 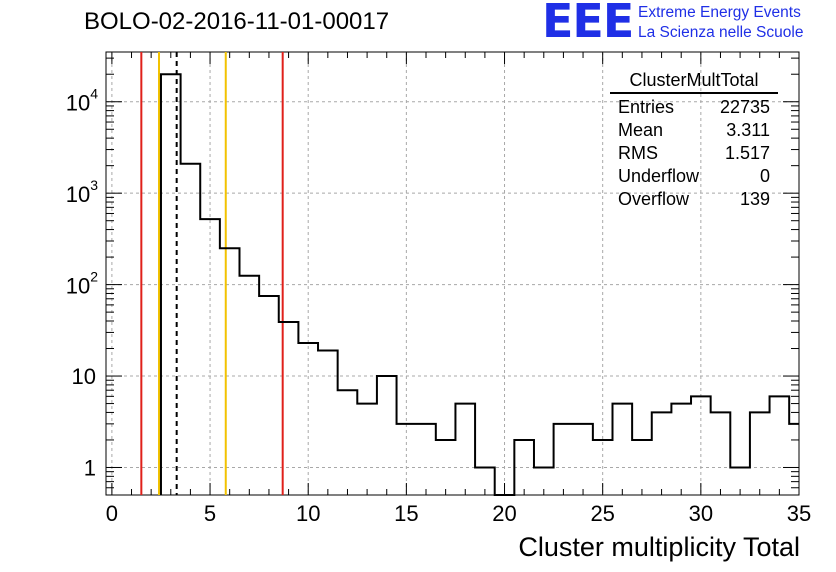 What do you see at coordinates (659, 547) in the screenshot?
I see `x-axis-title: Cluster multiplicity Total` at bounding box center [659, 547].